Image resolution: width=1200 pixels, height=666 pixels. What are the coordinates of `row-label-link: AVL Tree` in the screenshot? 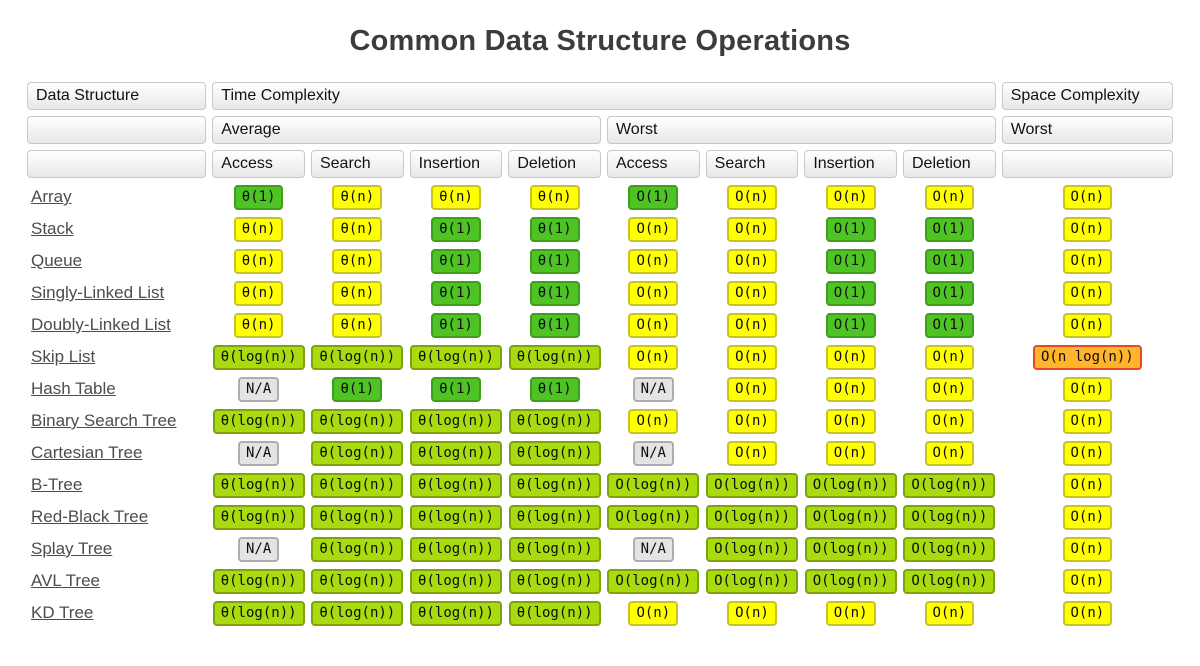 It's located at (65, 580).